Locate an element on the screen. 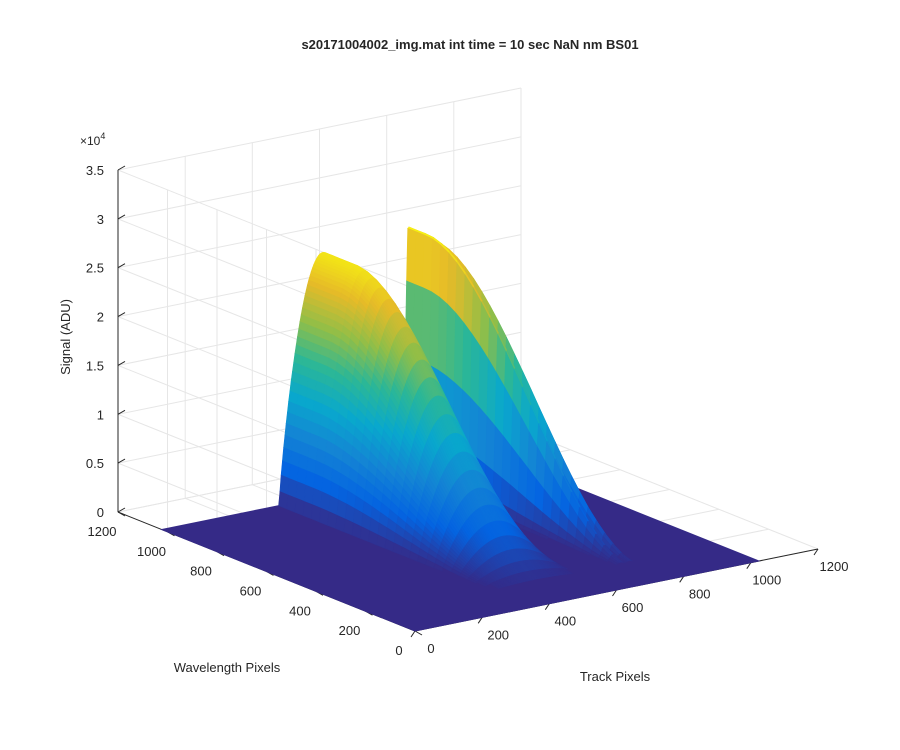 Image resolution: width=900 pixels, height=750 pixels. y-tick-label: 1200 is located at coordinates (102, 531).